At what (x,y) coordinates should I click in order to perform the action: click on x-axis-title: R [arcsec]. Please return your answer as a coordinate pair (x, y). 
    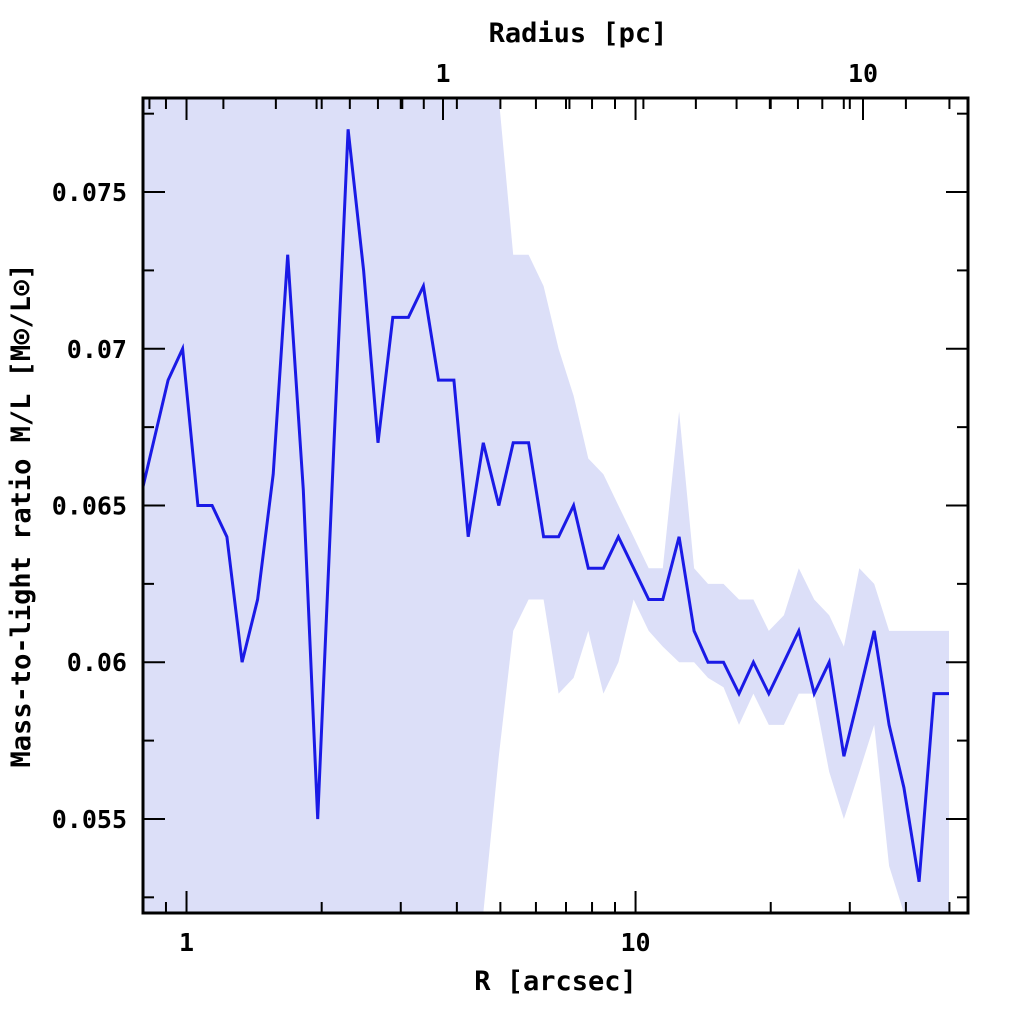
    Looking at the image, I should click on (555, 981).